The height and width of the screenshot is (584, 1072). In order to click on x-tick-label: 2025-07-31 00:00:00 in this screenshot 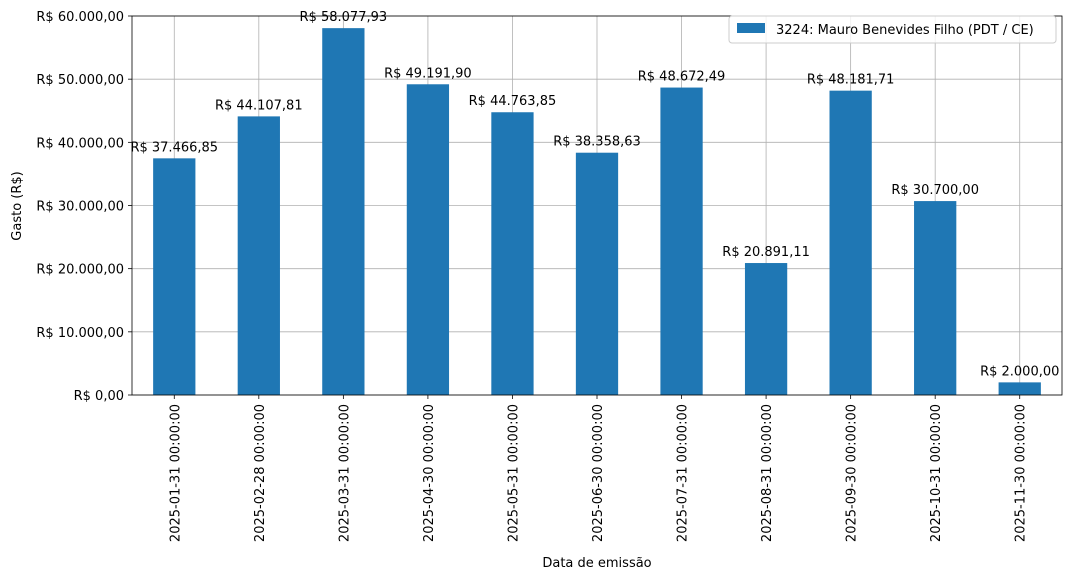, I will do `click(683, 473)`.